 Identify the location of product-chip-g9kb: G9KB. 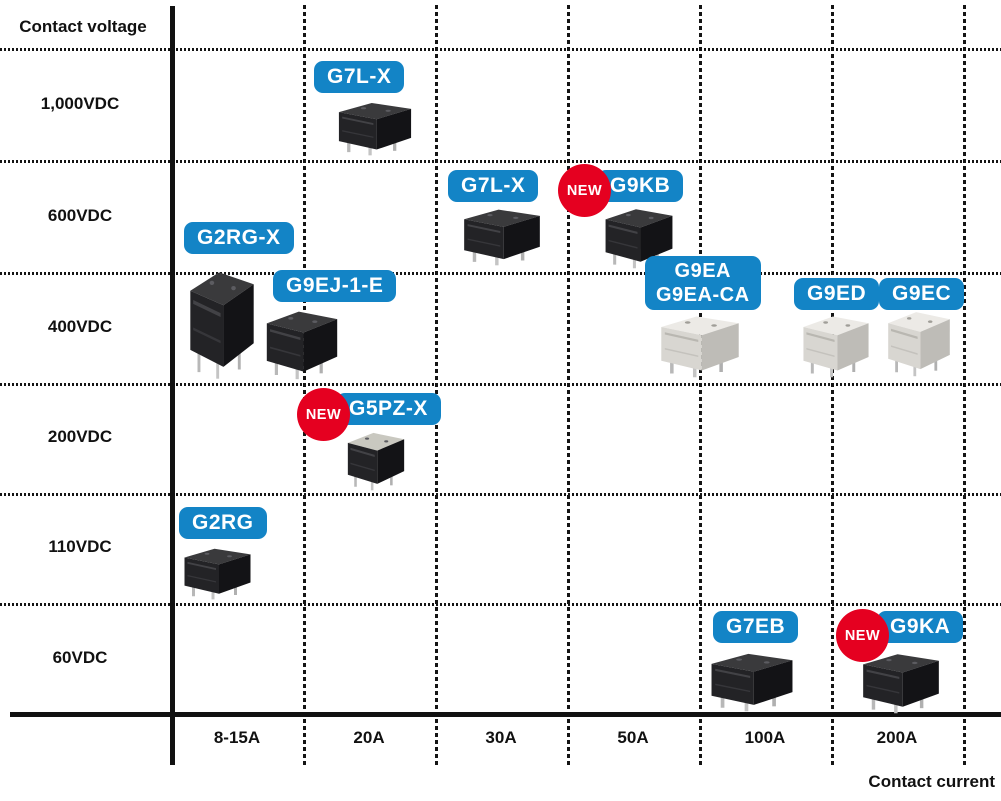
(640, 186).